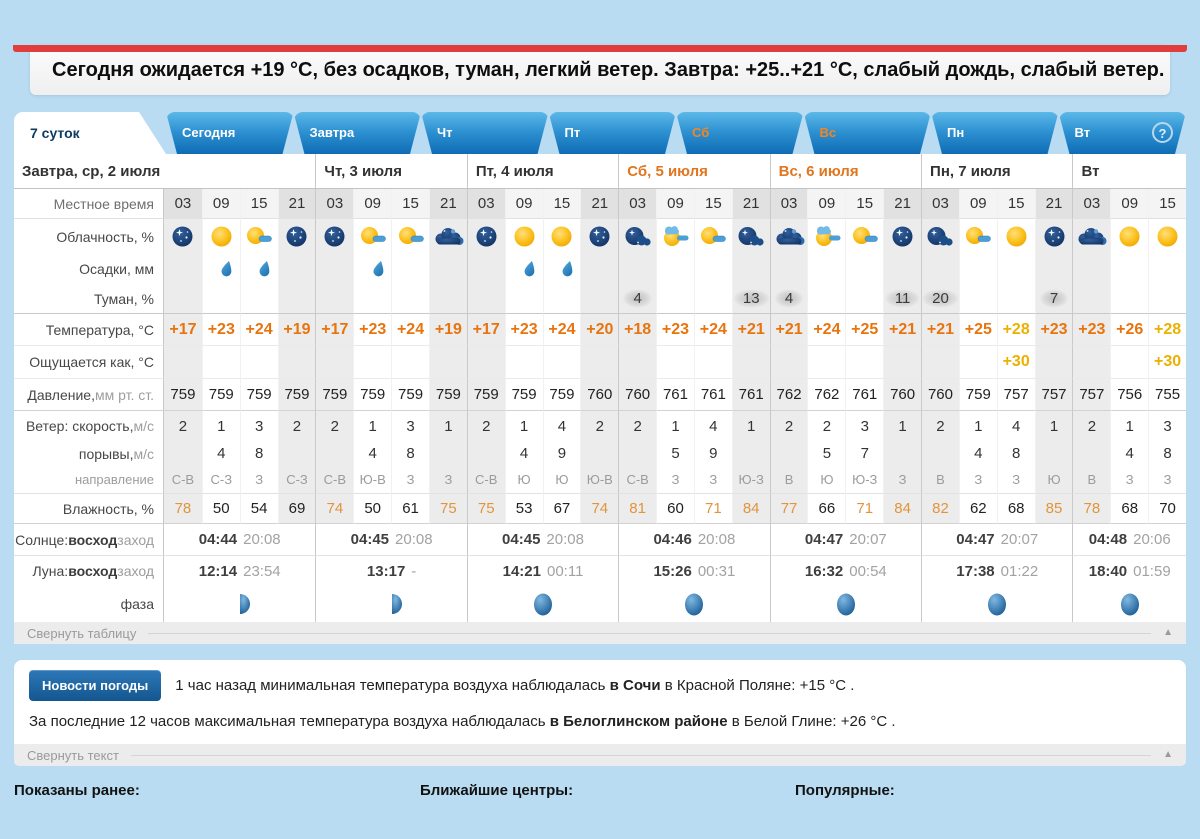 Image resolution: width=1200 pixels, height=839 pixels. What do you see at coordinates (485, 133) in the screenshot?
I see `tab-3: Чт` at bounding box center [485, 133].